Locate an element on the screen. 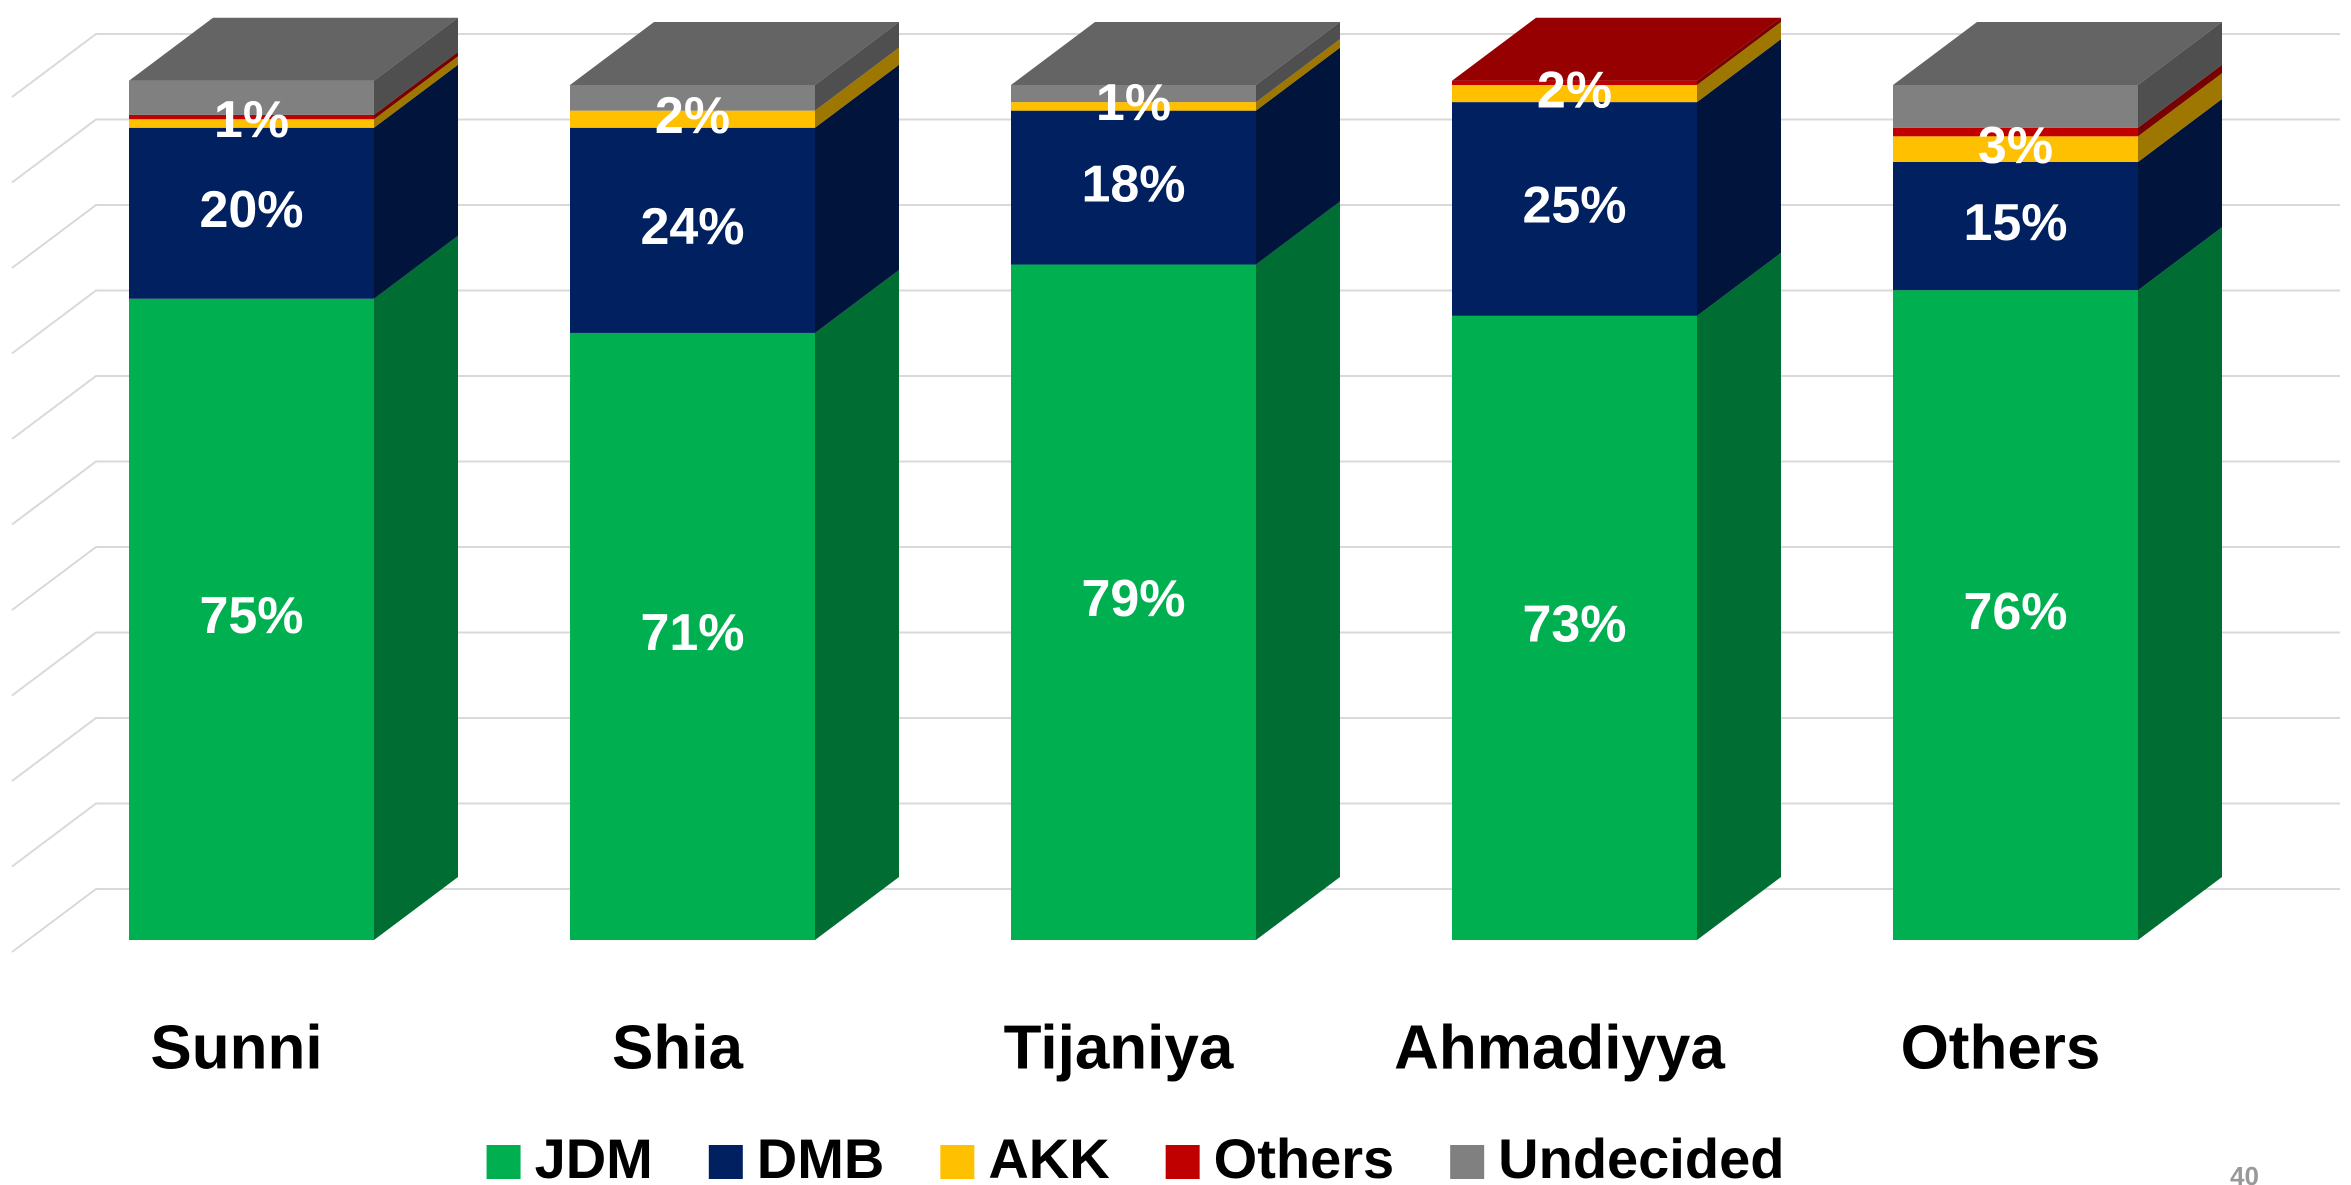 Image resolution: width=2351 pixels, height=1185 pixels. legend-label: JDM is located at coordinates (594, 1156).